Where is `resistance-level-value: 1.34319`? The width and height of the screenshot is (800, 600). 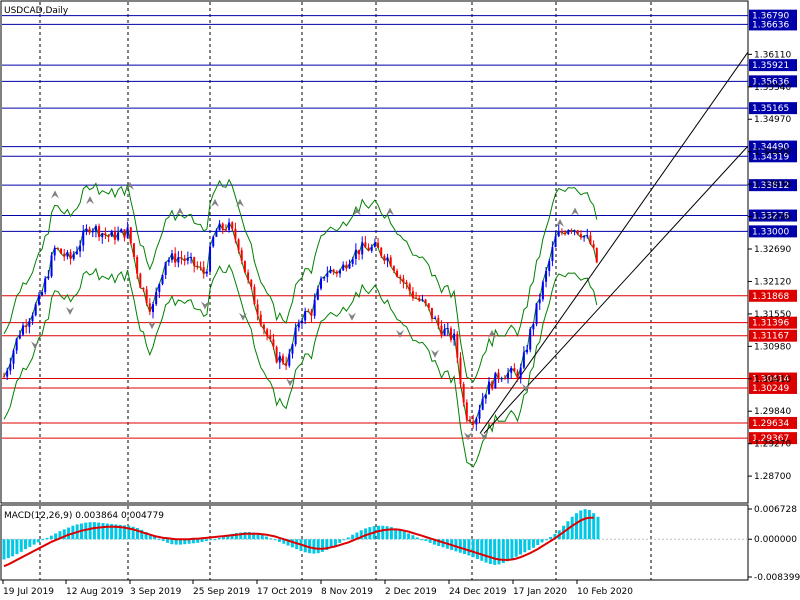
resistance-level-value: 1.34319 is located at coordinates (770, 157).